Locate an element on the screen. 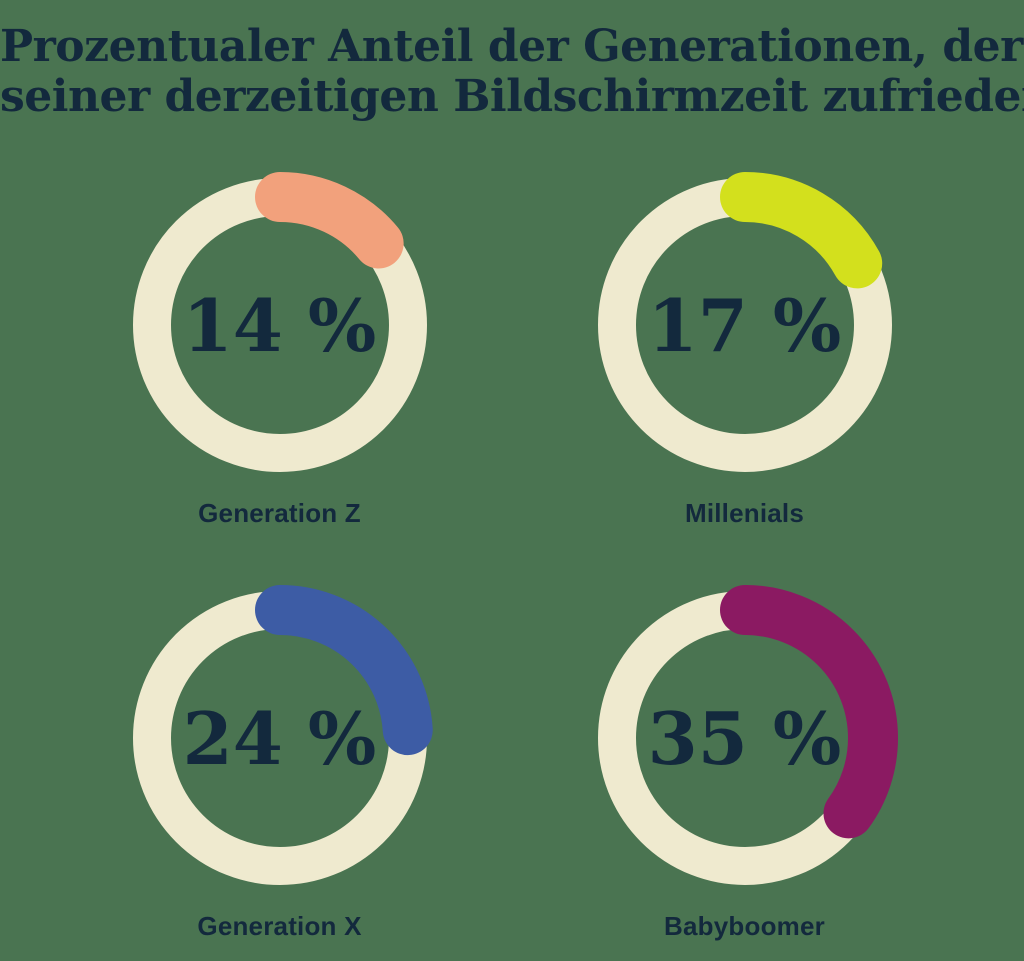  donut-value-label: 14 % is located at coordinates (279, 325).